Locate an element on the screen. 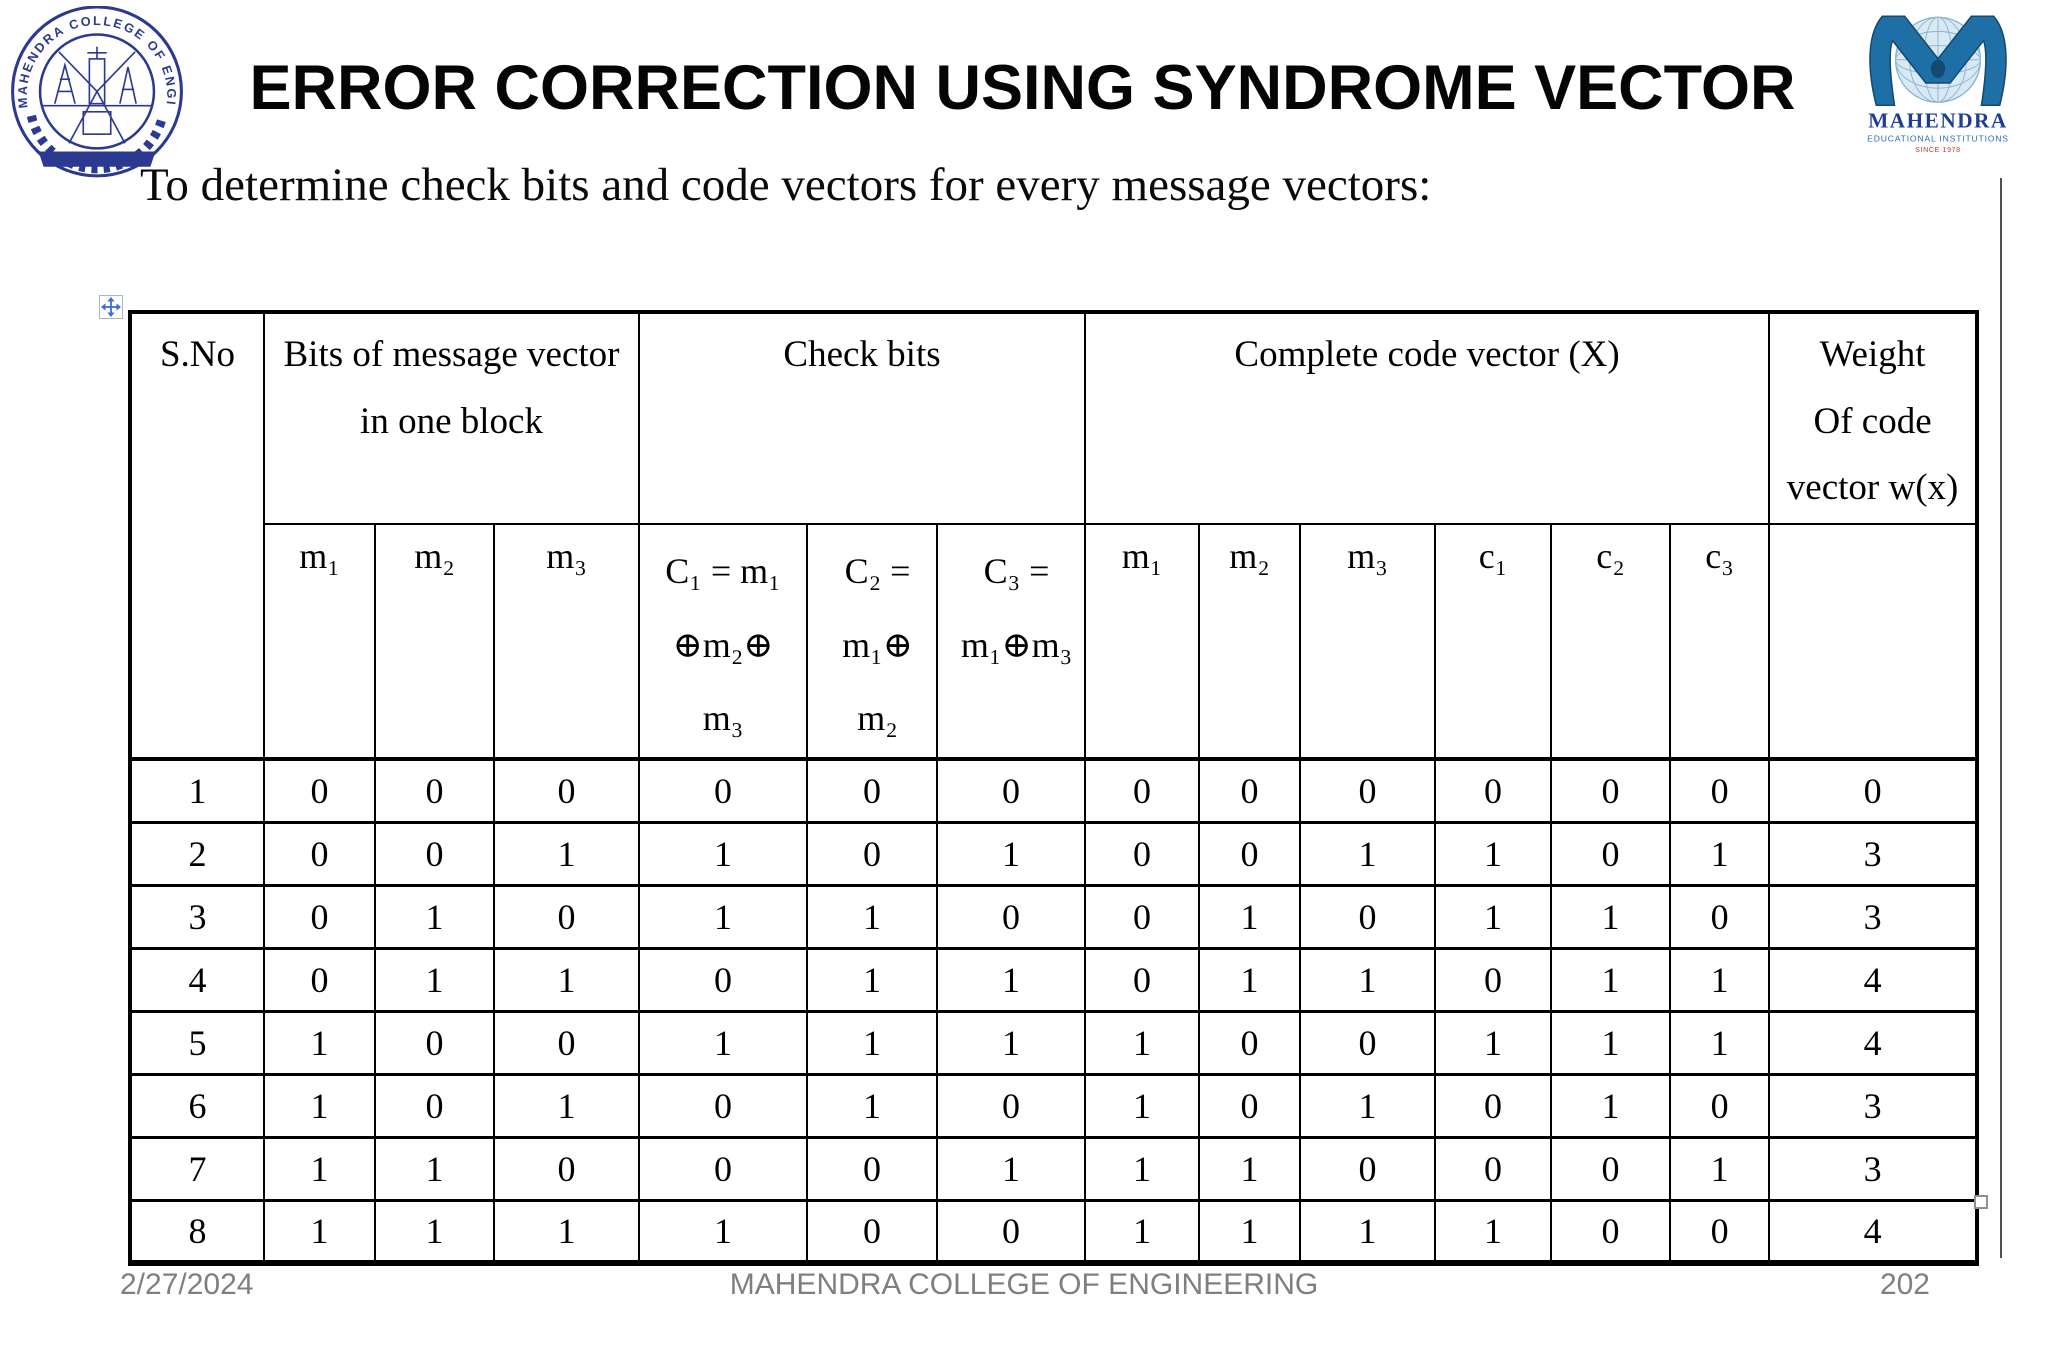 The image size is (2048, 1365). m-jewel is located at coordinates (1938, 68).